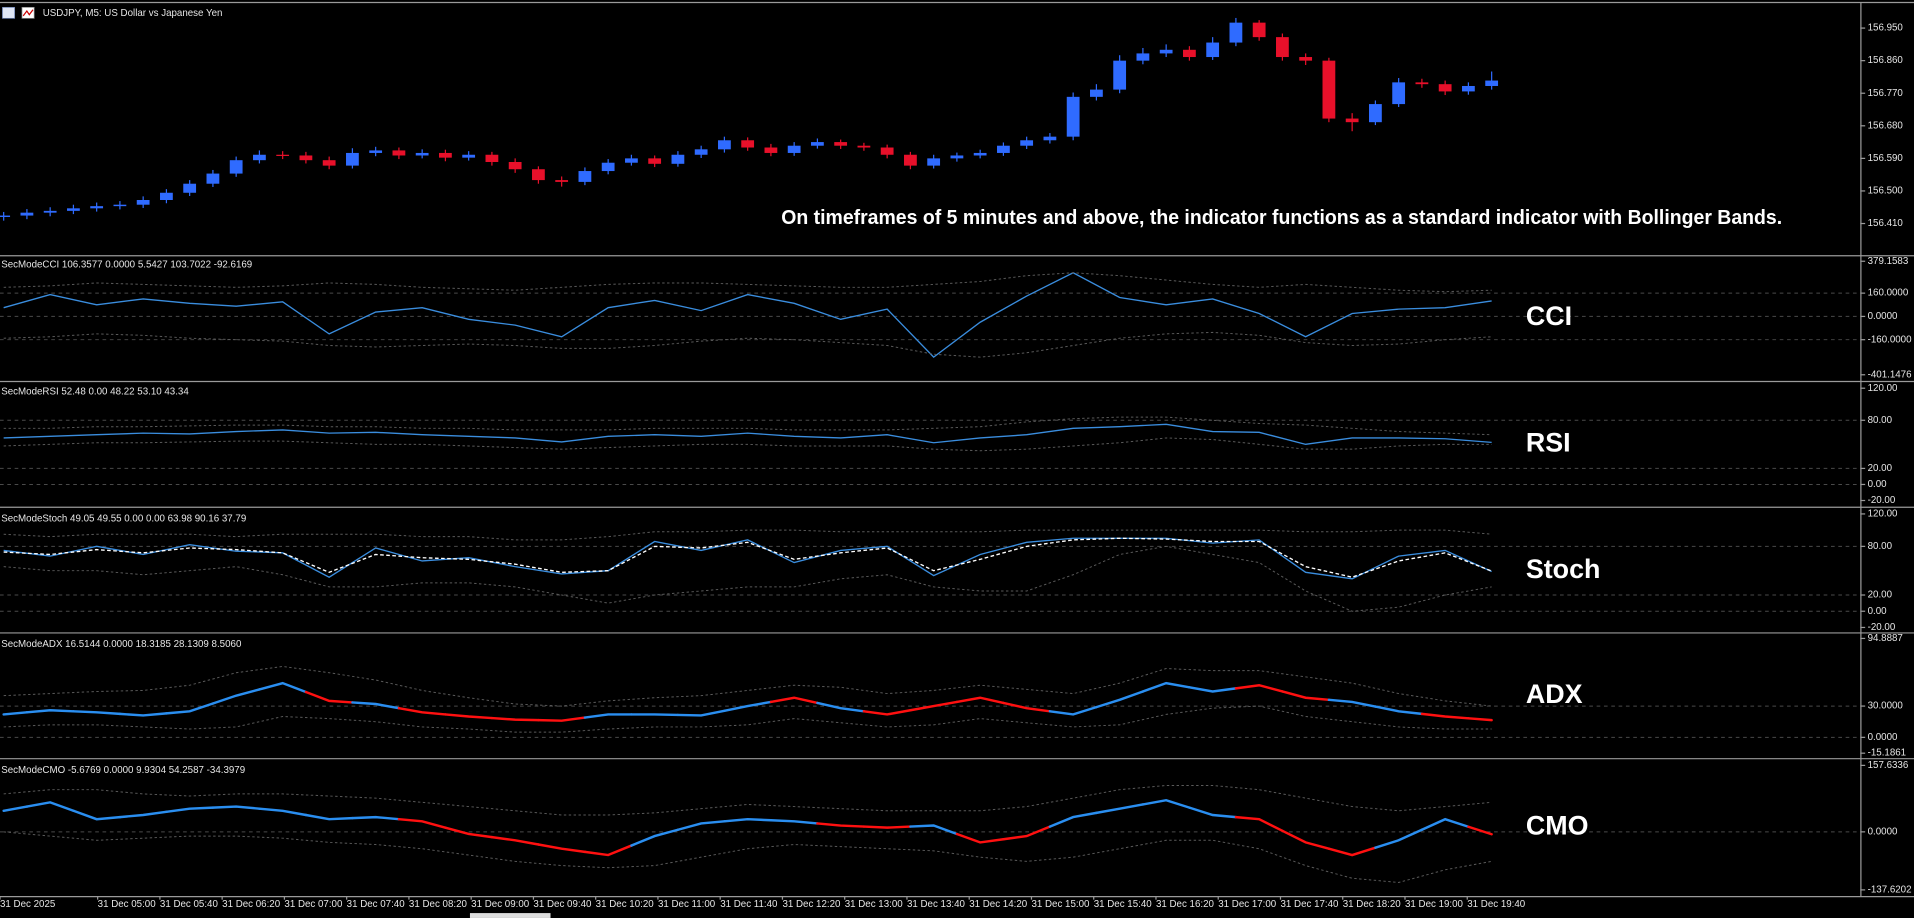 This screenshot has width=1914, height=918. I want to click on y-tick-label: 120.00, so click(1883, 388).